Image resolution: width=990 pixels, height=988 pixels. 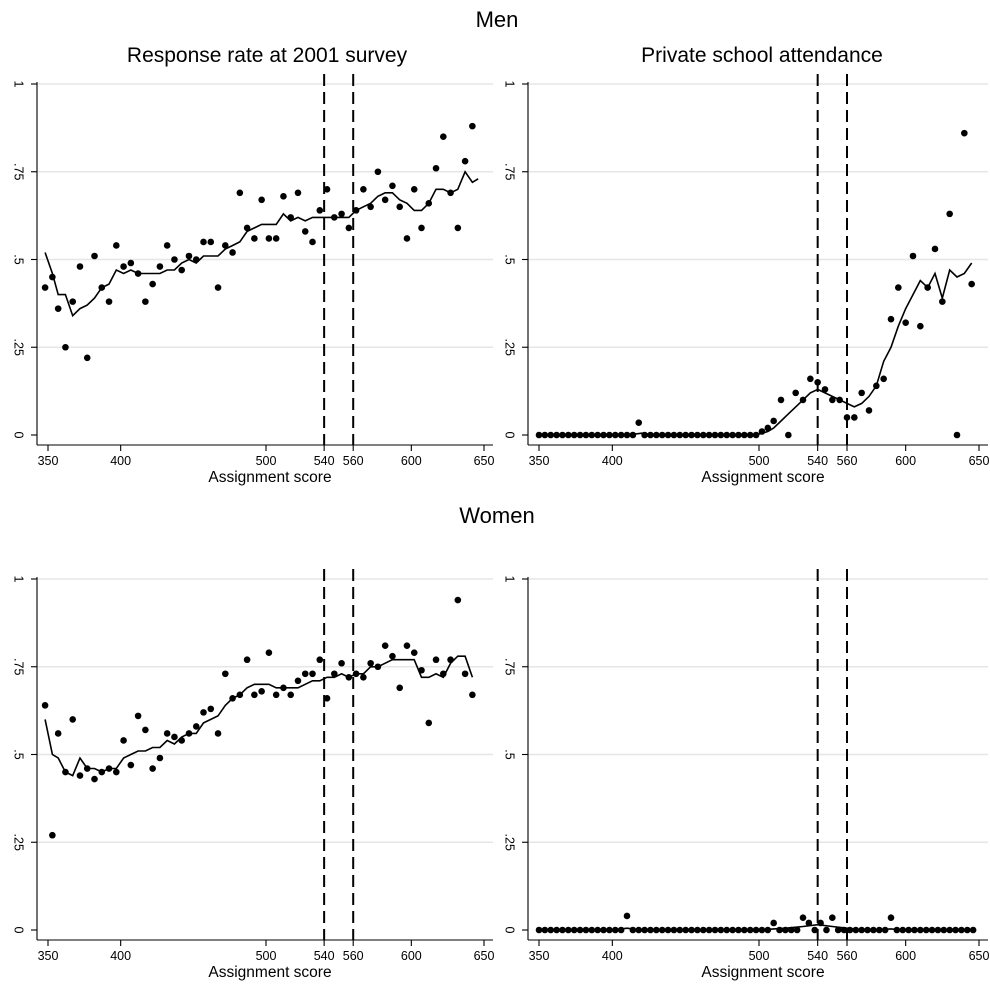 What do you see at coordinates (510, 930) in the screenshot?
I see `y-tick-label: 0` at bounding box center [510, 930].